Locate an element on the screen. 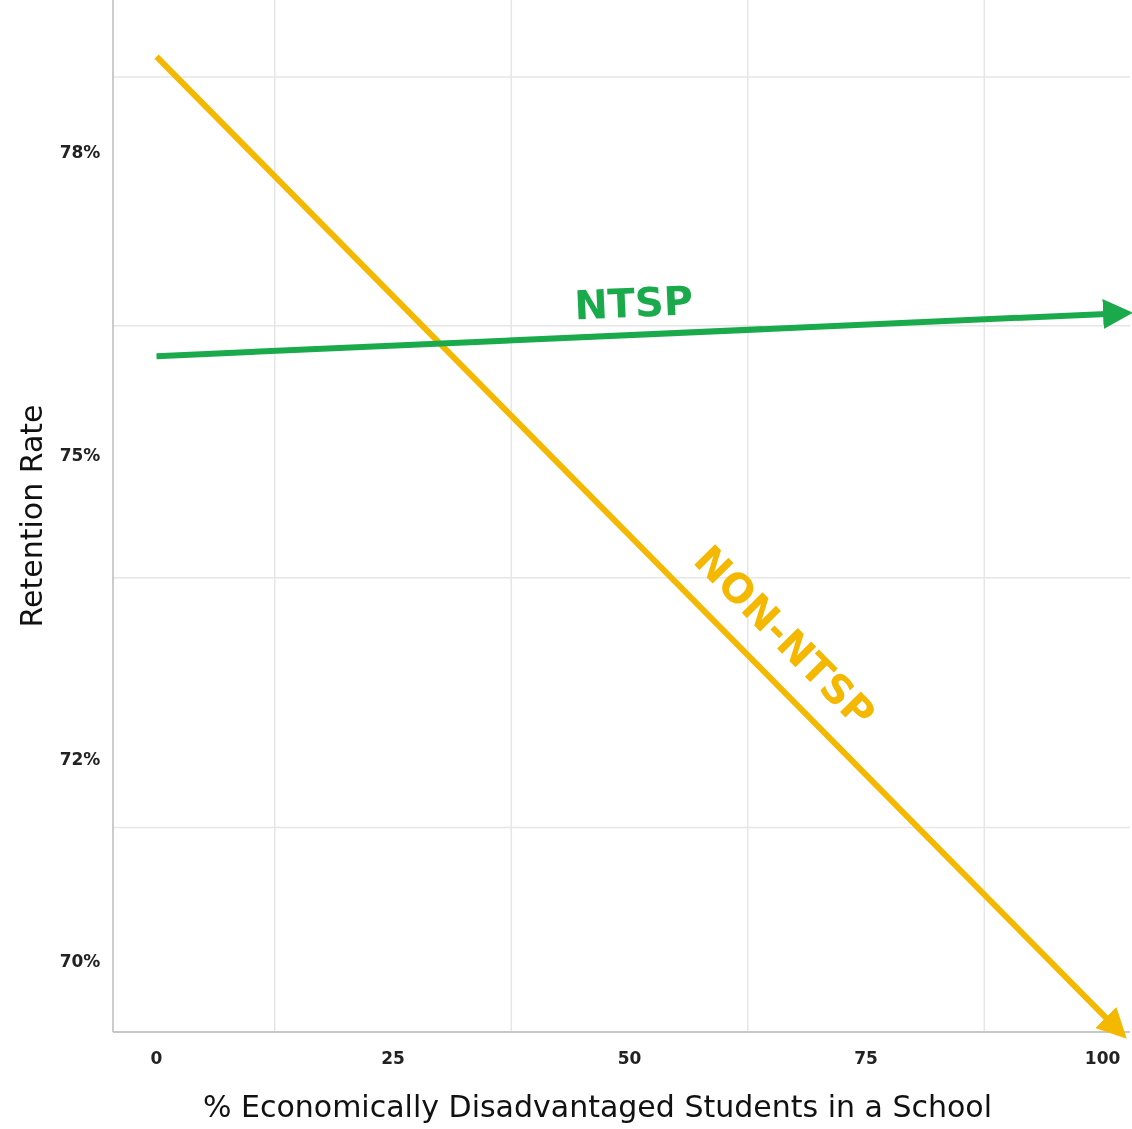 This screenshot has width=1132, height=1129. x-axis-title: % Economically Disadvantaged Students in a School is located at coordinates (597, 1106).